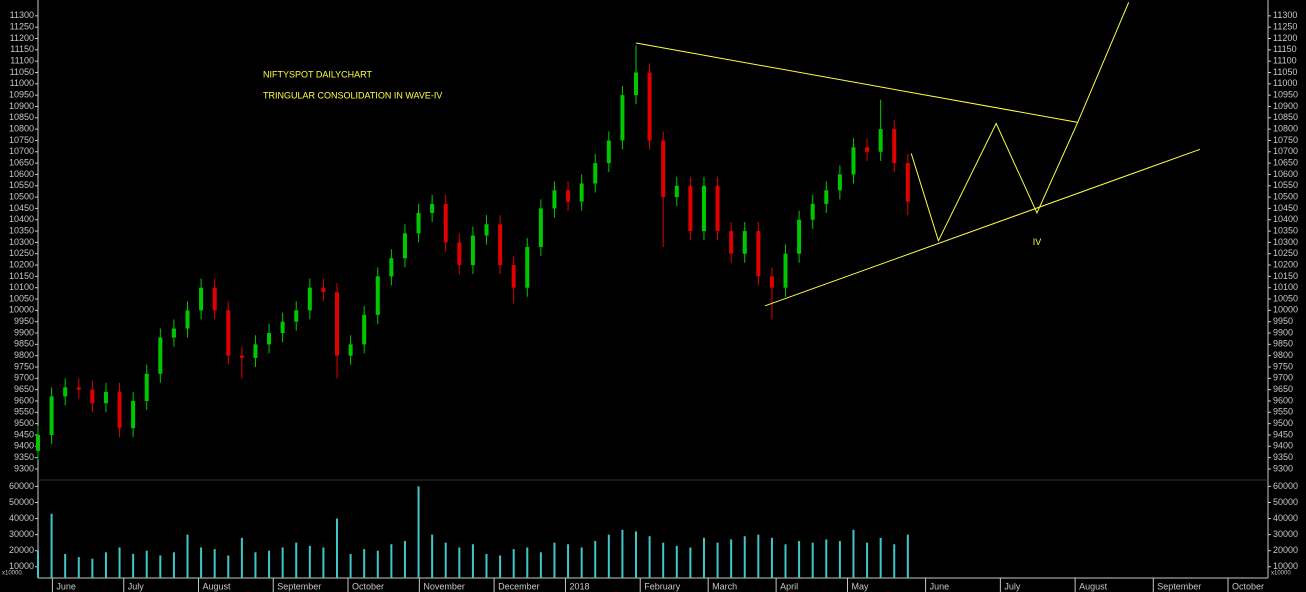 The height and width of the screenshot is (592, 1306). What do you see at coordinates (21, 287) in the screenshot?
I see `y-tick-label: 10100` at bounding box center [21, 287].